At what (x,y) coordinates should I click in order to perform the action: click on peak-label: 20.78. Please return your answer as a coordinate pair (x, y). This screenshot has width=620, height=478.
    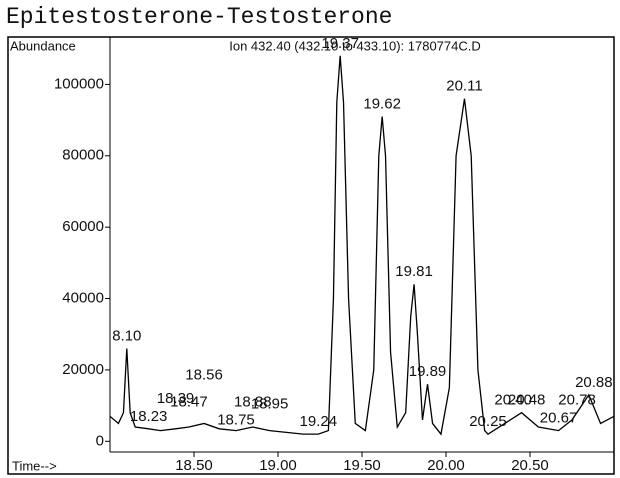
    Looking at the image, I should click on (577, 400).